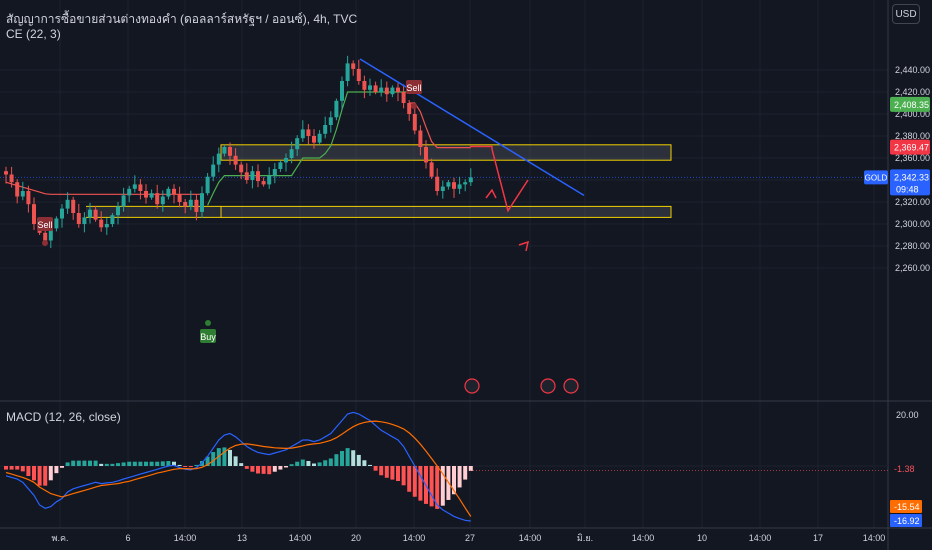 This screenshot has width=932, height=550. What do you see at coordinates (208, 323) in the screenshot?
I see `buy-marker-dot` at bounding box center [208, 323].